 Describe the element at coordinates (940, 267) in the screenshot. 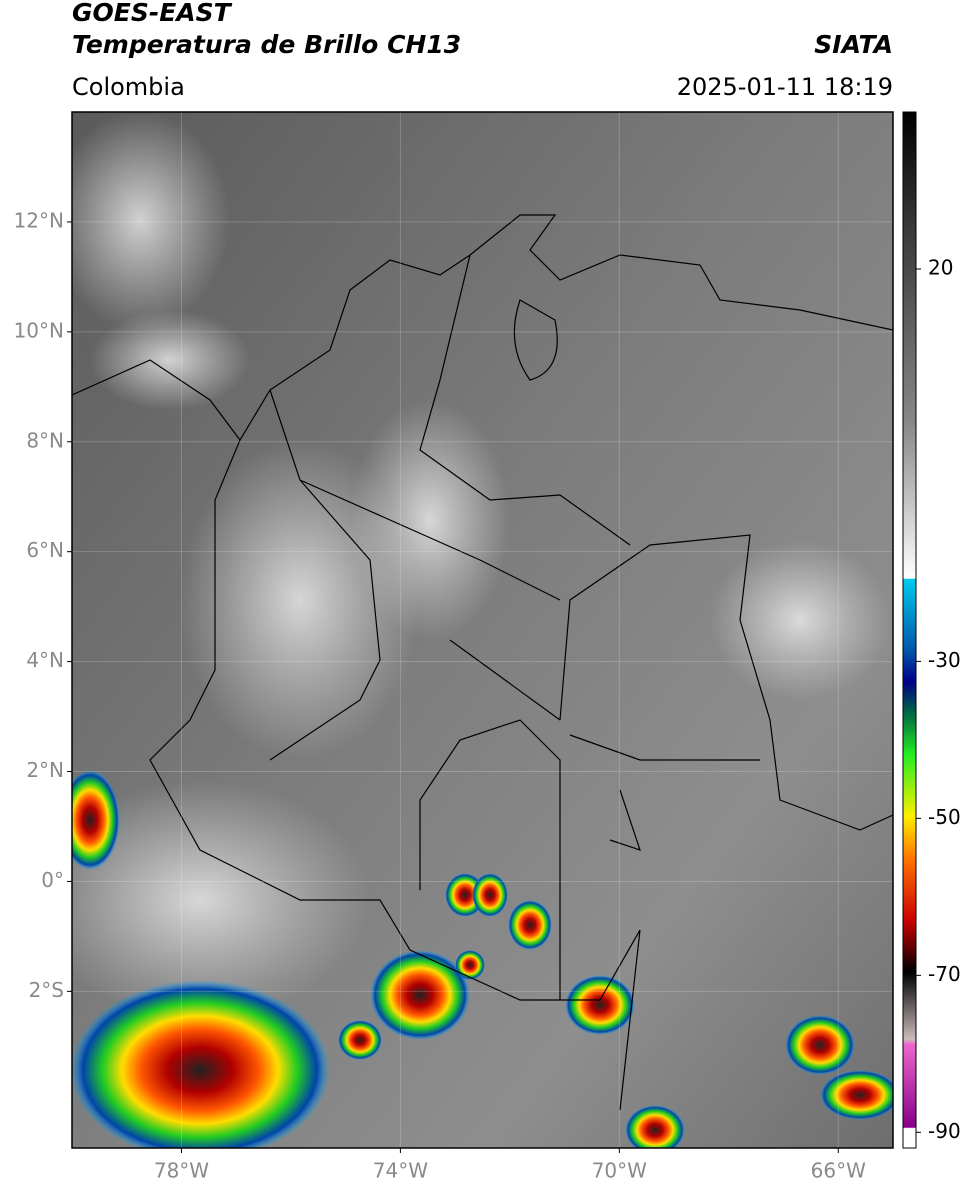

I see `colorbar-tick-label: 20` at that location.